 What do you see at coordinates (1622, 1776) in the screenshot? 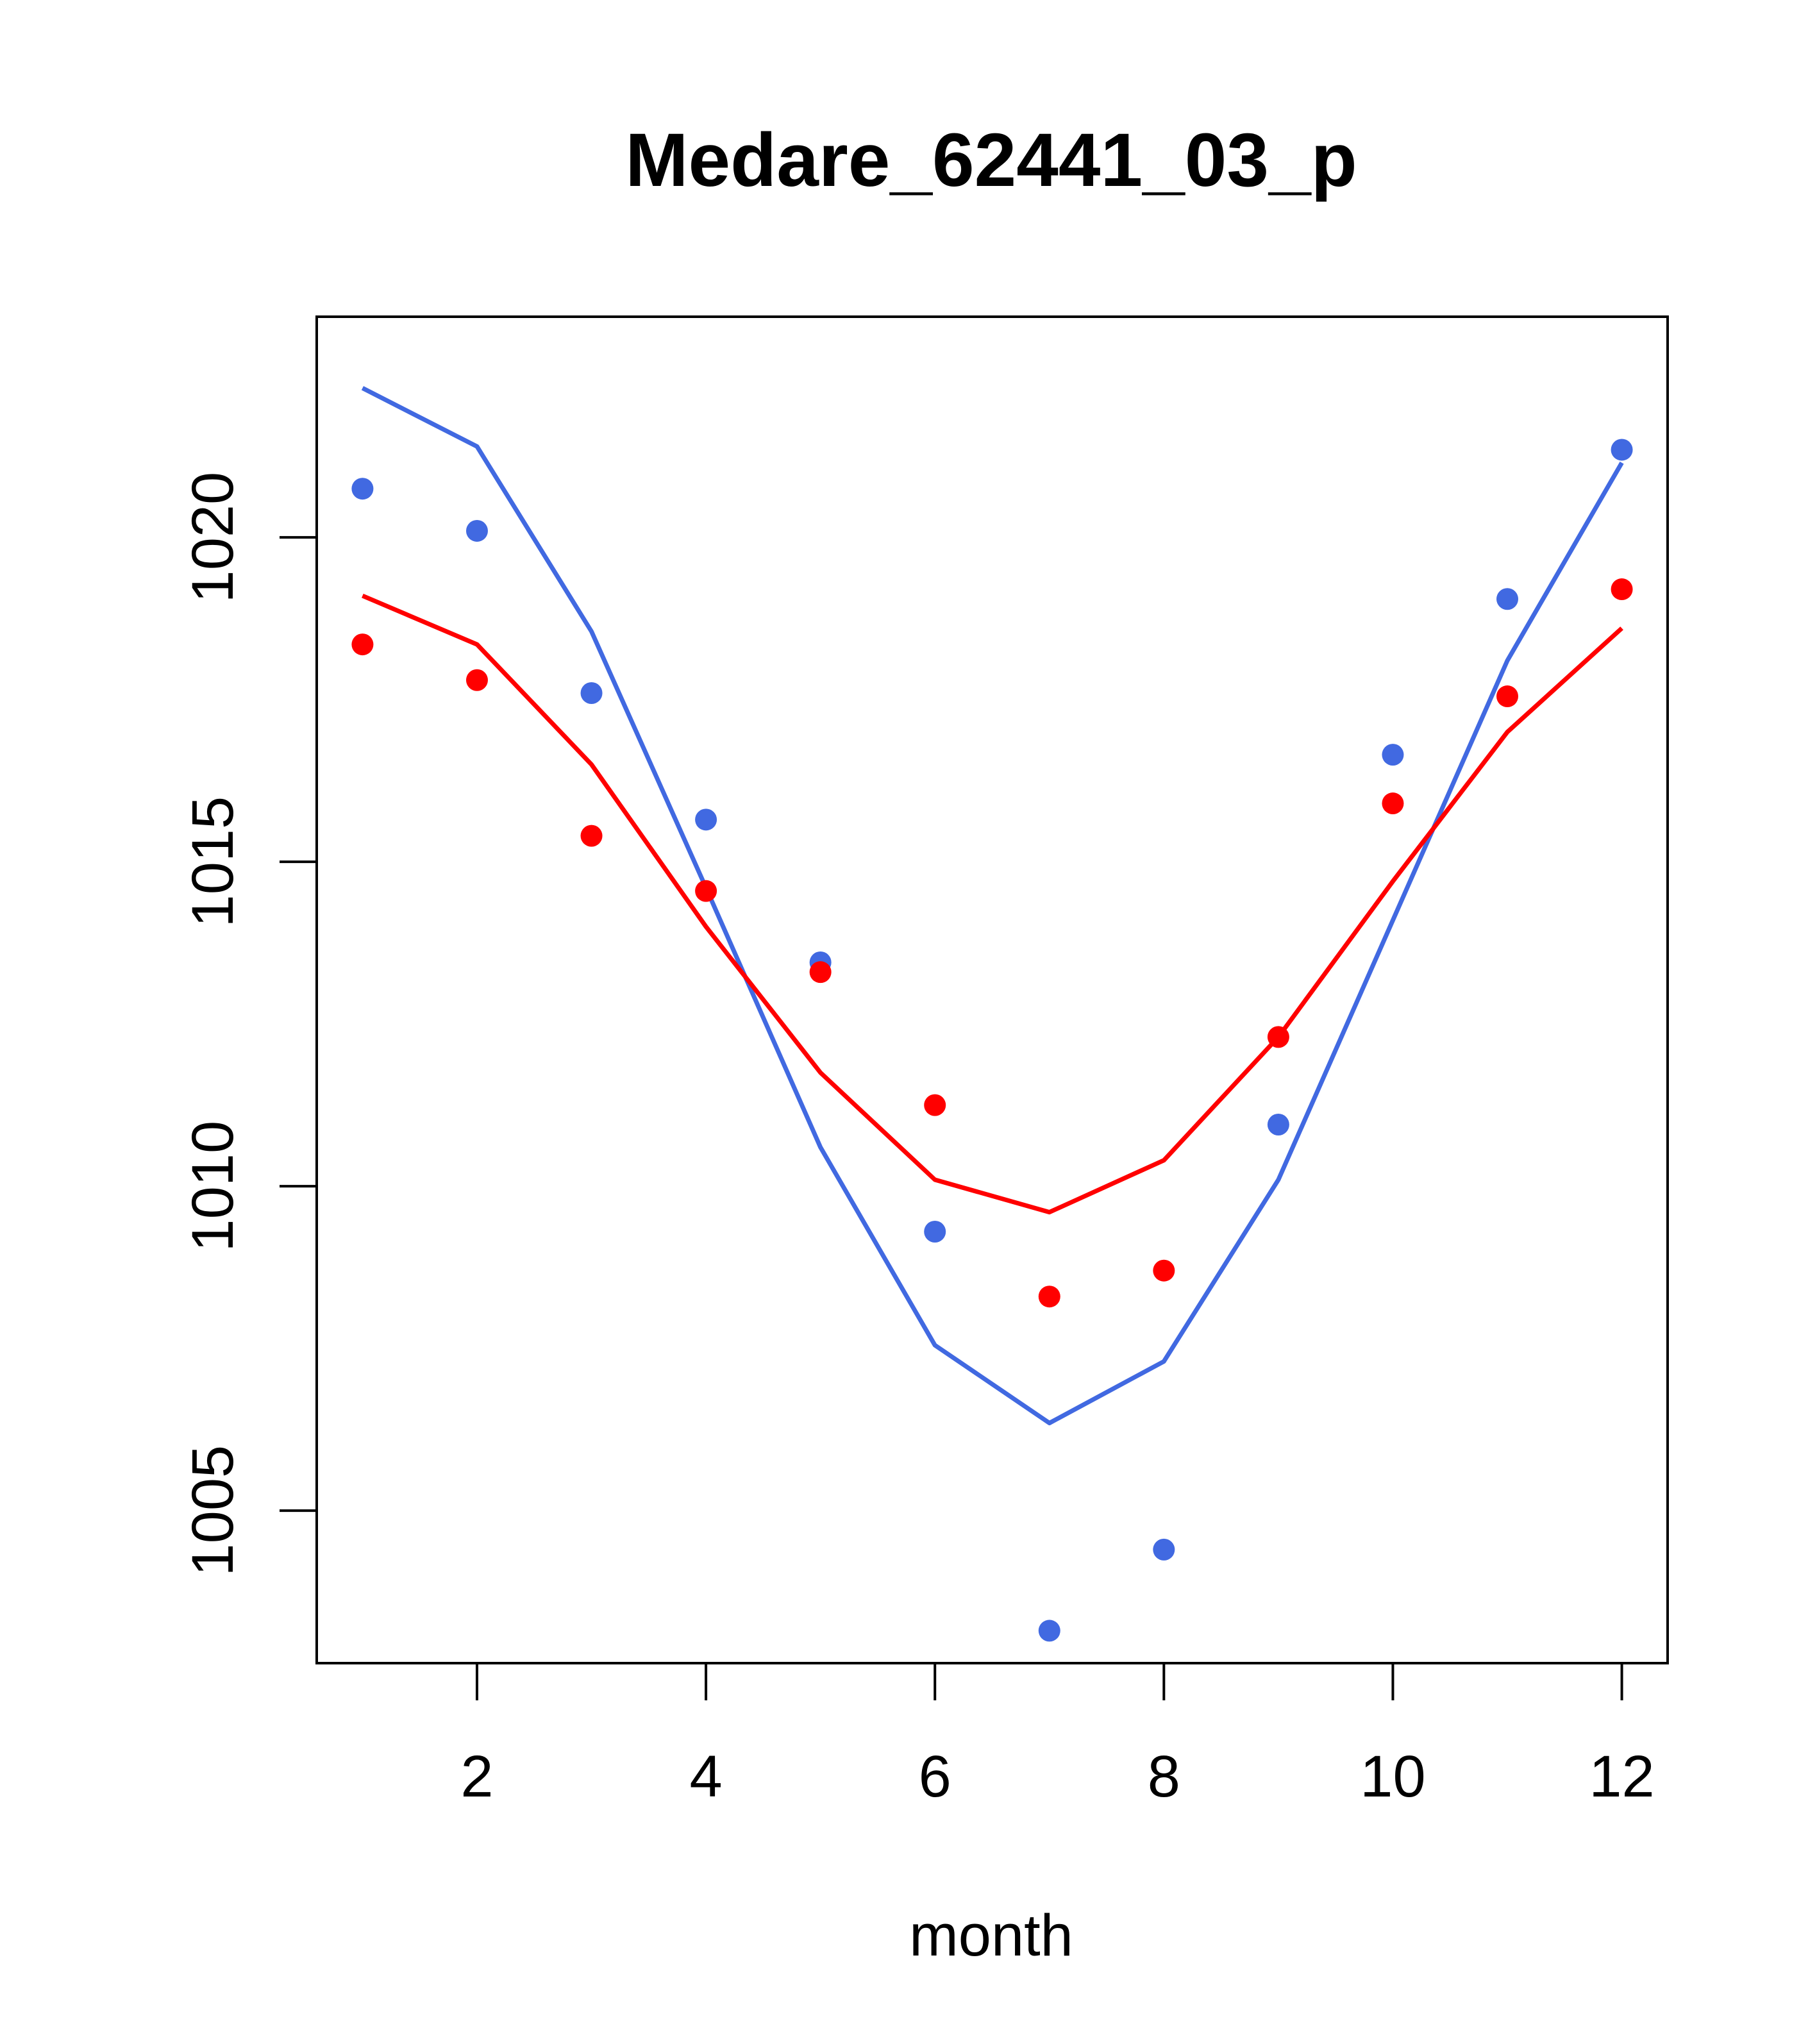
I see `x-tick-label: 12` at bounding box center [1622, 1776].